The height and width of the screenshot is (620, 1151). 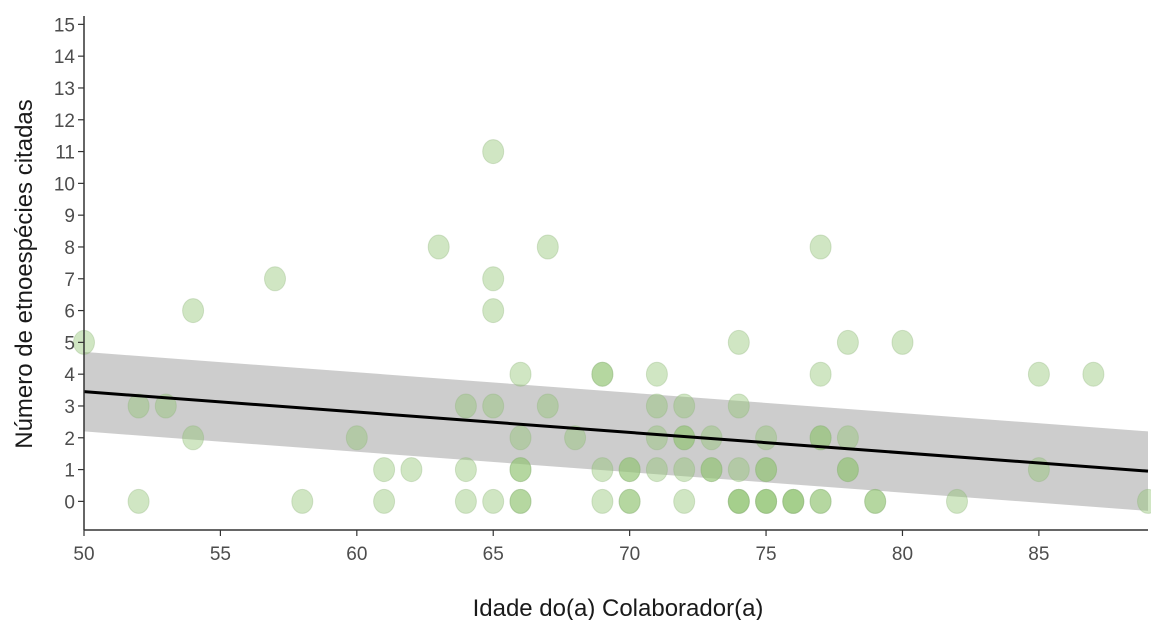 What do you see at coordinates (902, 554) in the screenshot?
I see `x-tick-label: 80` at bounding box center [902, 554].